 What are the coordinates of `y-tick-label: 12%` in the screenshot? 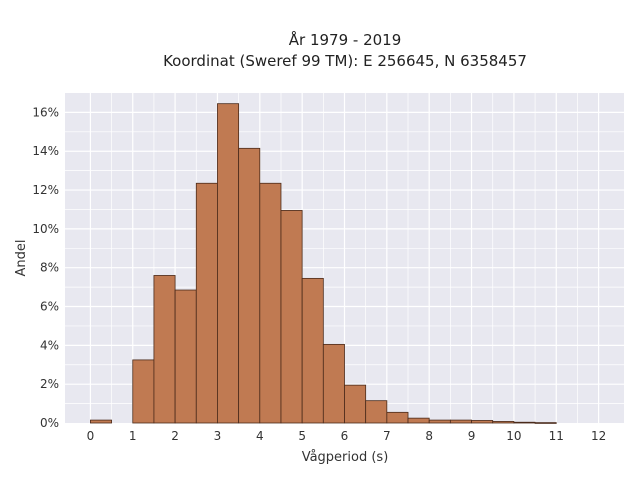 It's located at (45, 190).